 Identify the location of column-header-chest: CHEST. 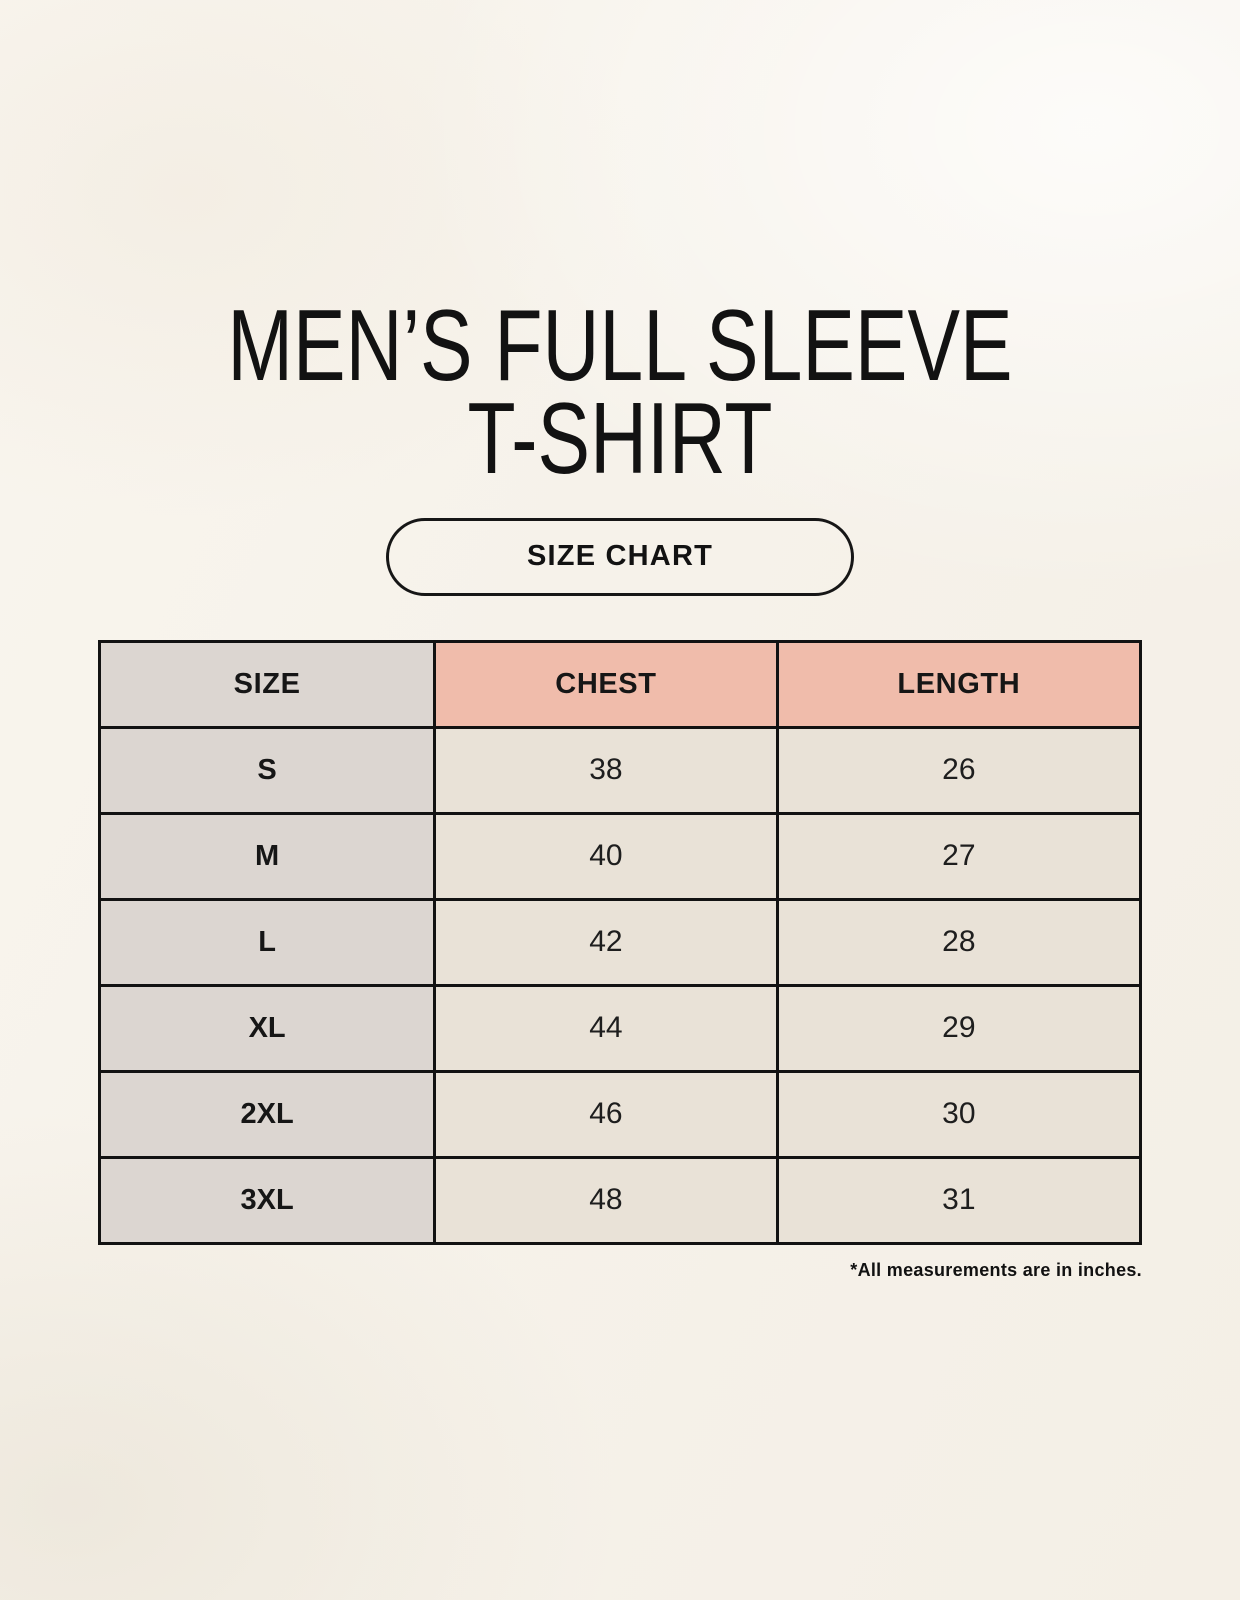
(606, 684).